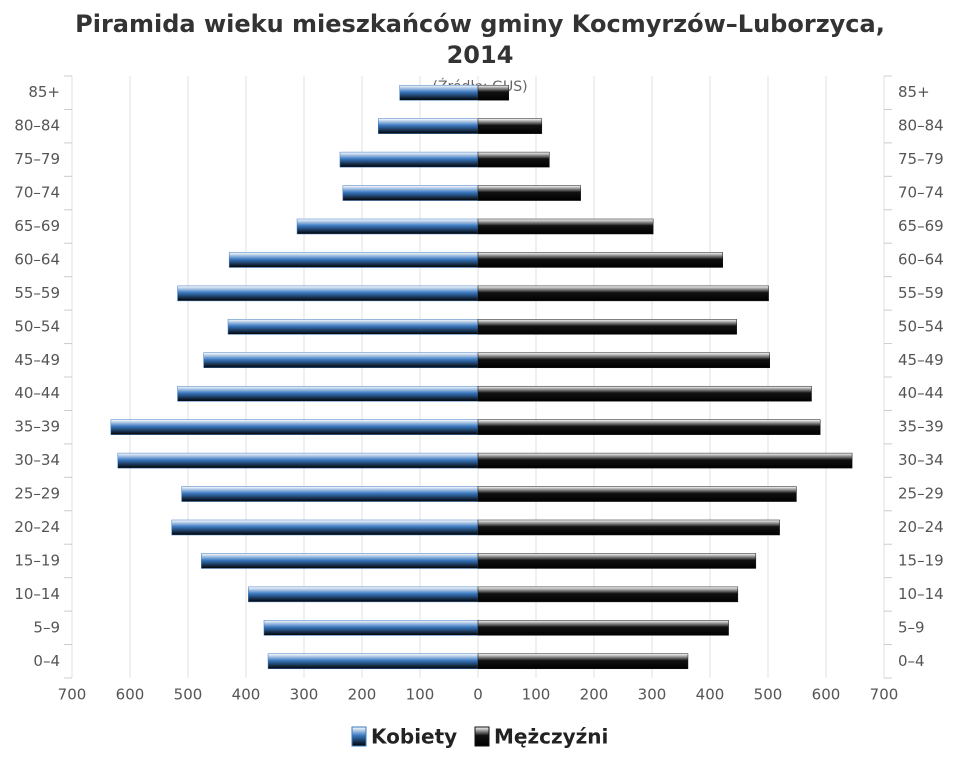  I want to click on chart-title: 2014, so click(480, 55).